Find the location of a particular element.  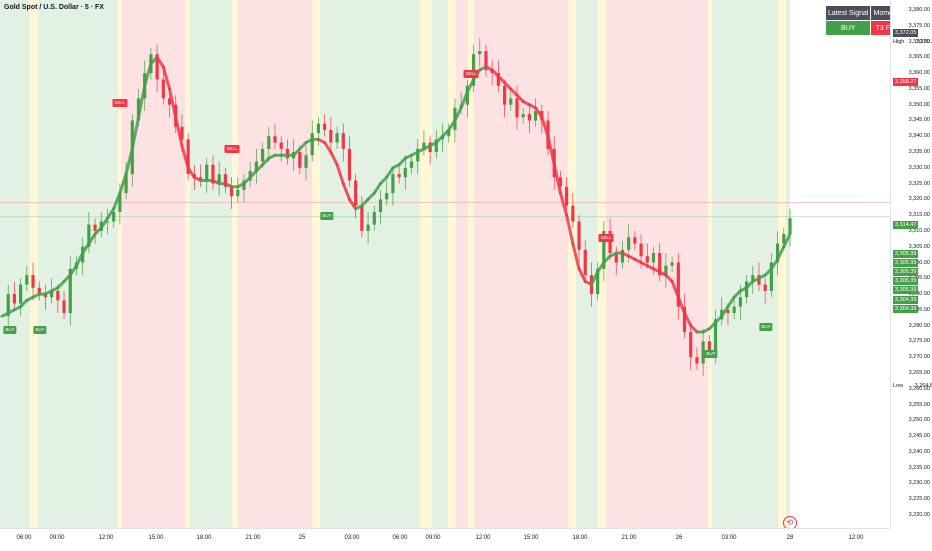

price-tick: 3,325.00 is located at coordinates (919, 183).